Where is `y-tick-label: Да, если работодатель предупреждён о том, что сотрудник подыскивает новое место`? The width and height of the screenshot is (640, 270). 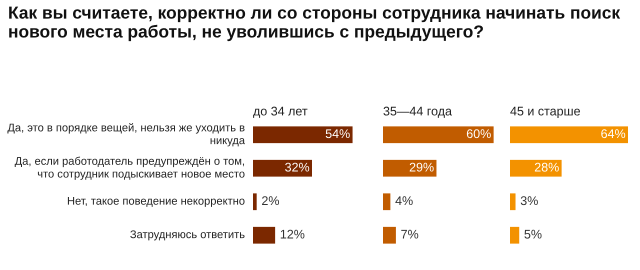 y-tick-label: Да, если работодатель предупреждён о том, что сотрудник подыскивает новое место is located at coordinates (129, 168).